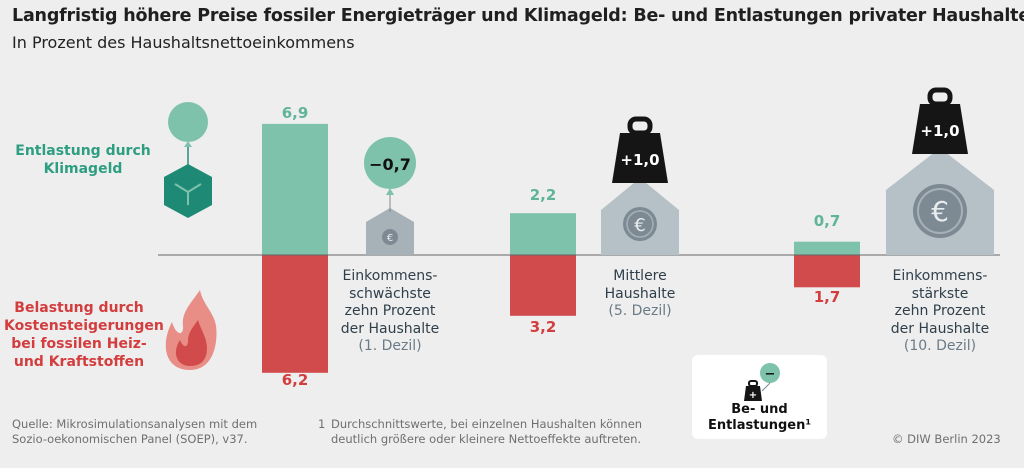 This screenshot has height=468, width=1024. I want to click on legend-text: Be- und Entlastungen¹, so click(759, 417).